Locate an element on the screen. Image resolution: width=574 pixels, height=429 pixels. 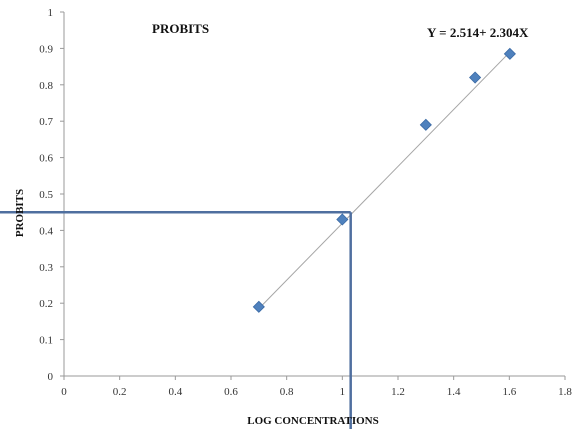
x-tick-label: 0.6 is located at coordinates (231, 392).